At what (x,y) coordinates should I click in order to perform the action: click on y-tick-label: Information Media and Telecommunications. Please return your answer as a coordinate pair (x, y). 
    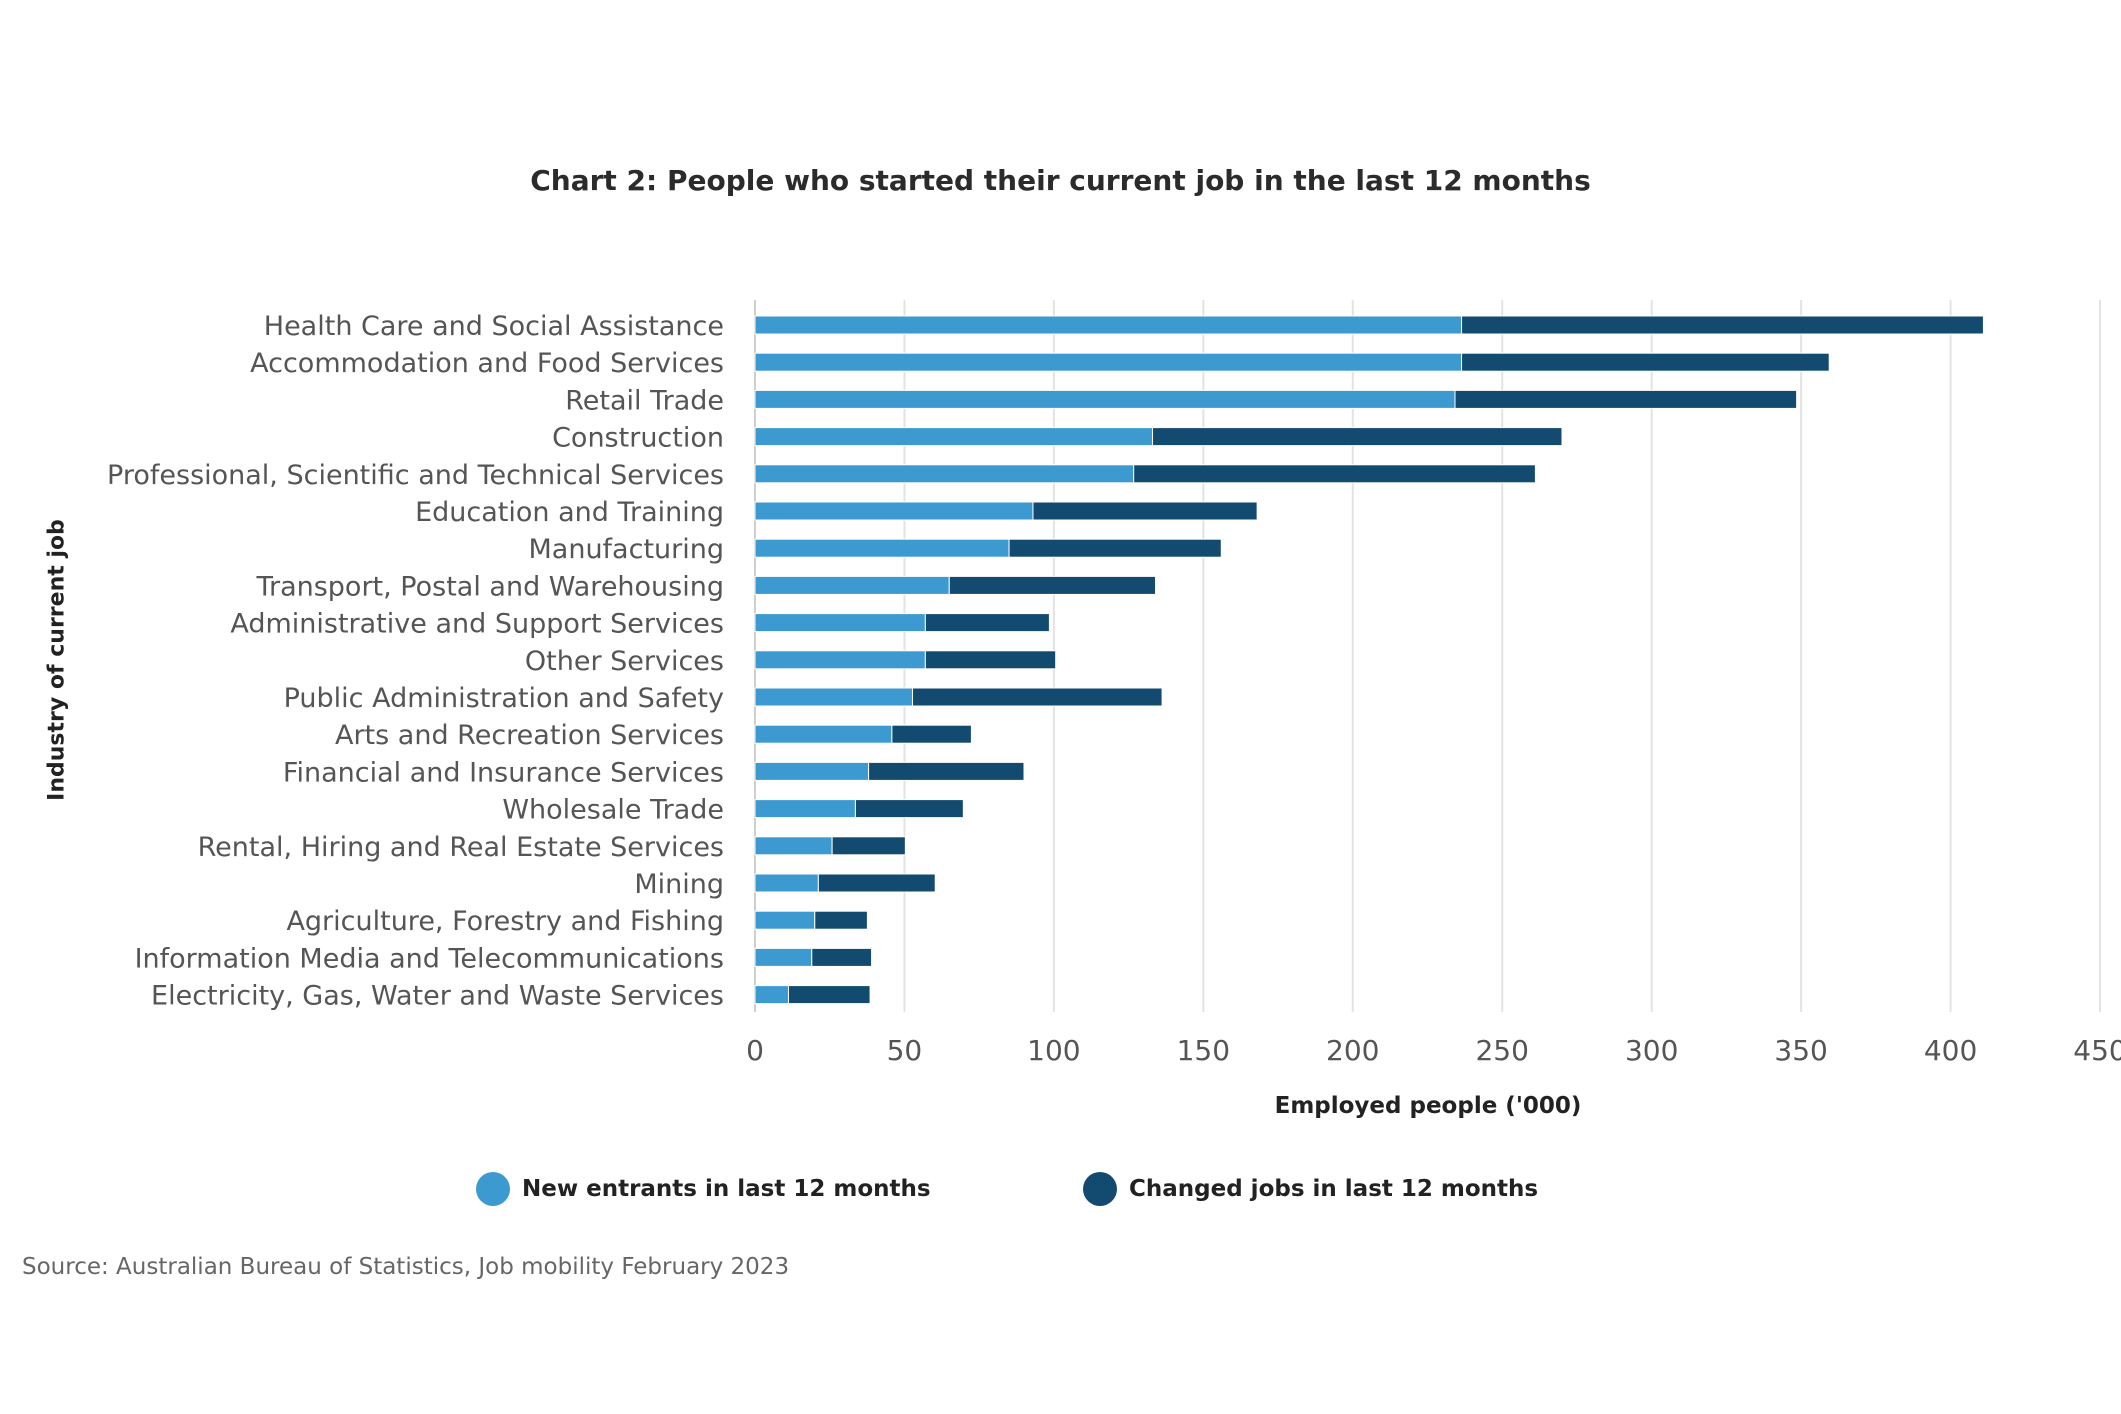
    Looking at the image, I should click on (429, 958).